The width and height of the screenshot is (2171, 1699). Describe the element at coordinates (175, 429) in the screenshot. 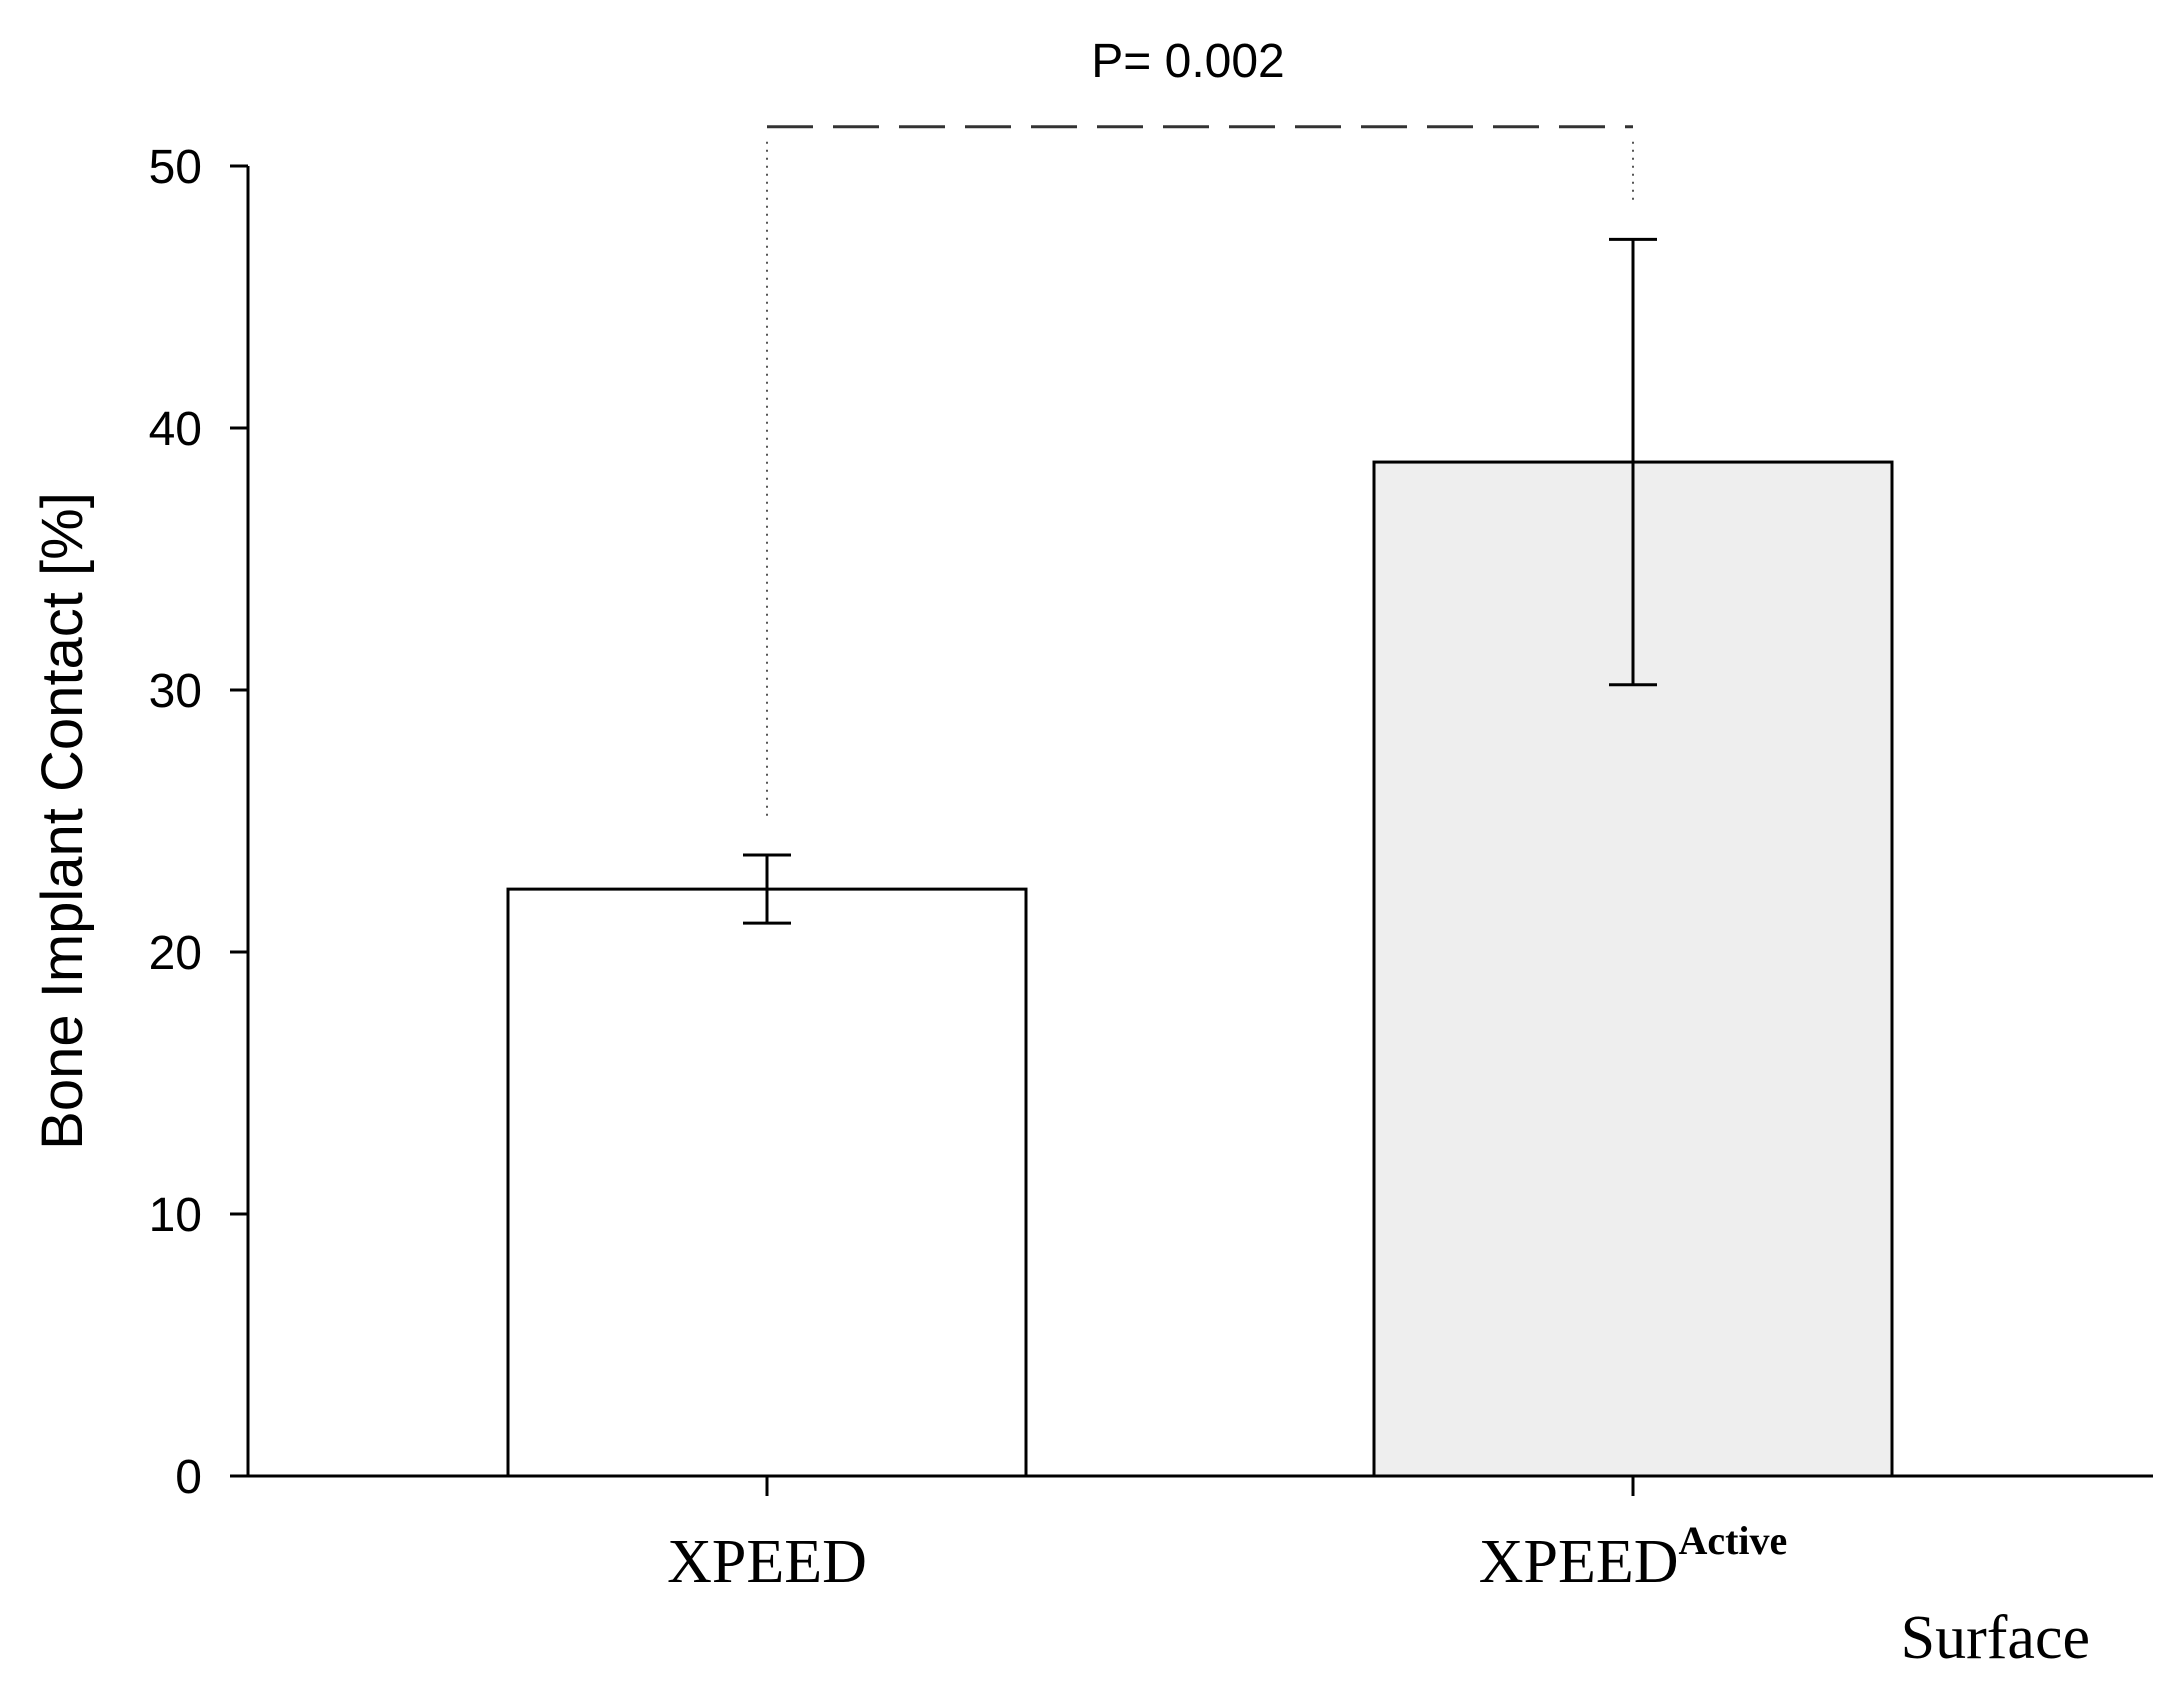

I see `y-tick-label-40: 40` at that location.